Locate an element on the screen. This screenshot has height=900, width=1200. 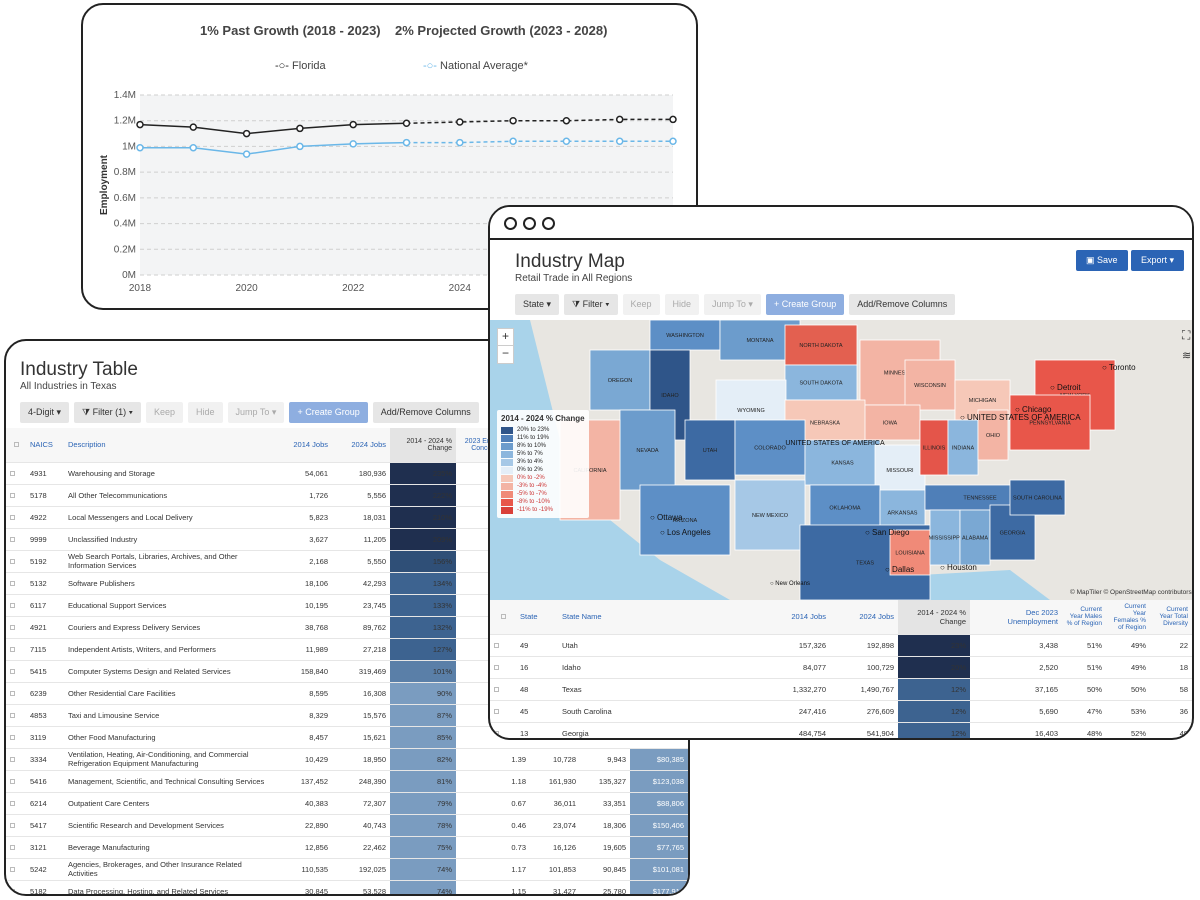
map-filter-dropdown: ⧩ Filter ▾ is located at coordinates (591, 304).